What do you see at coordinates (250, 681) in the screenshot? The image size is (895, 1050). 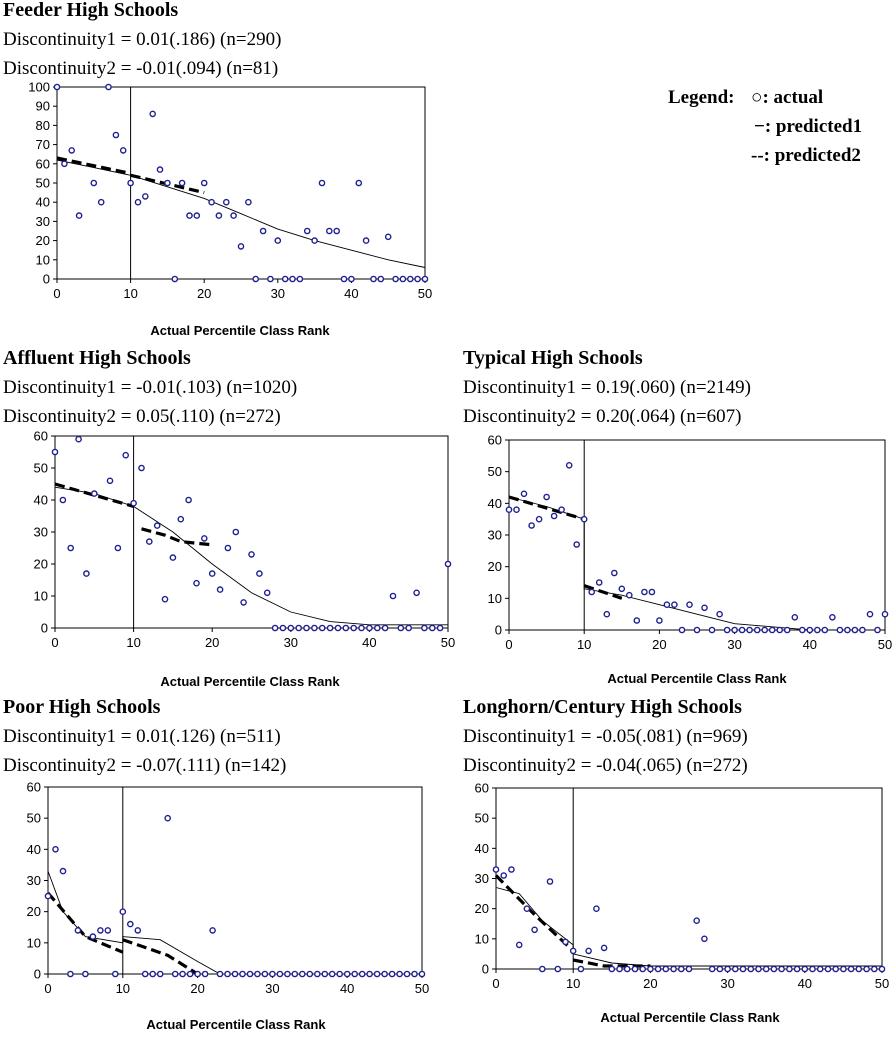 I see `x-axis-label: Actual Percentile Class Rank` at bounding box center [250, 681].